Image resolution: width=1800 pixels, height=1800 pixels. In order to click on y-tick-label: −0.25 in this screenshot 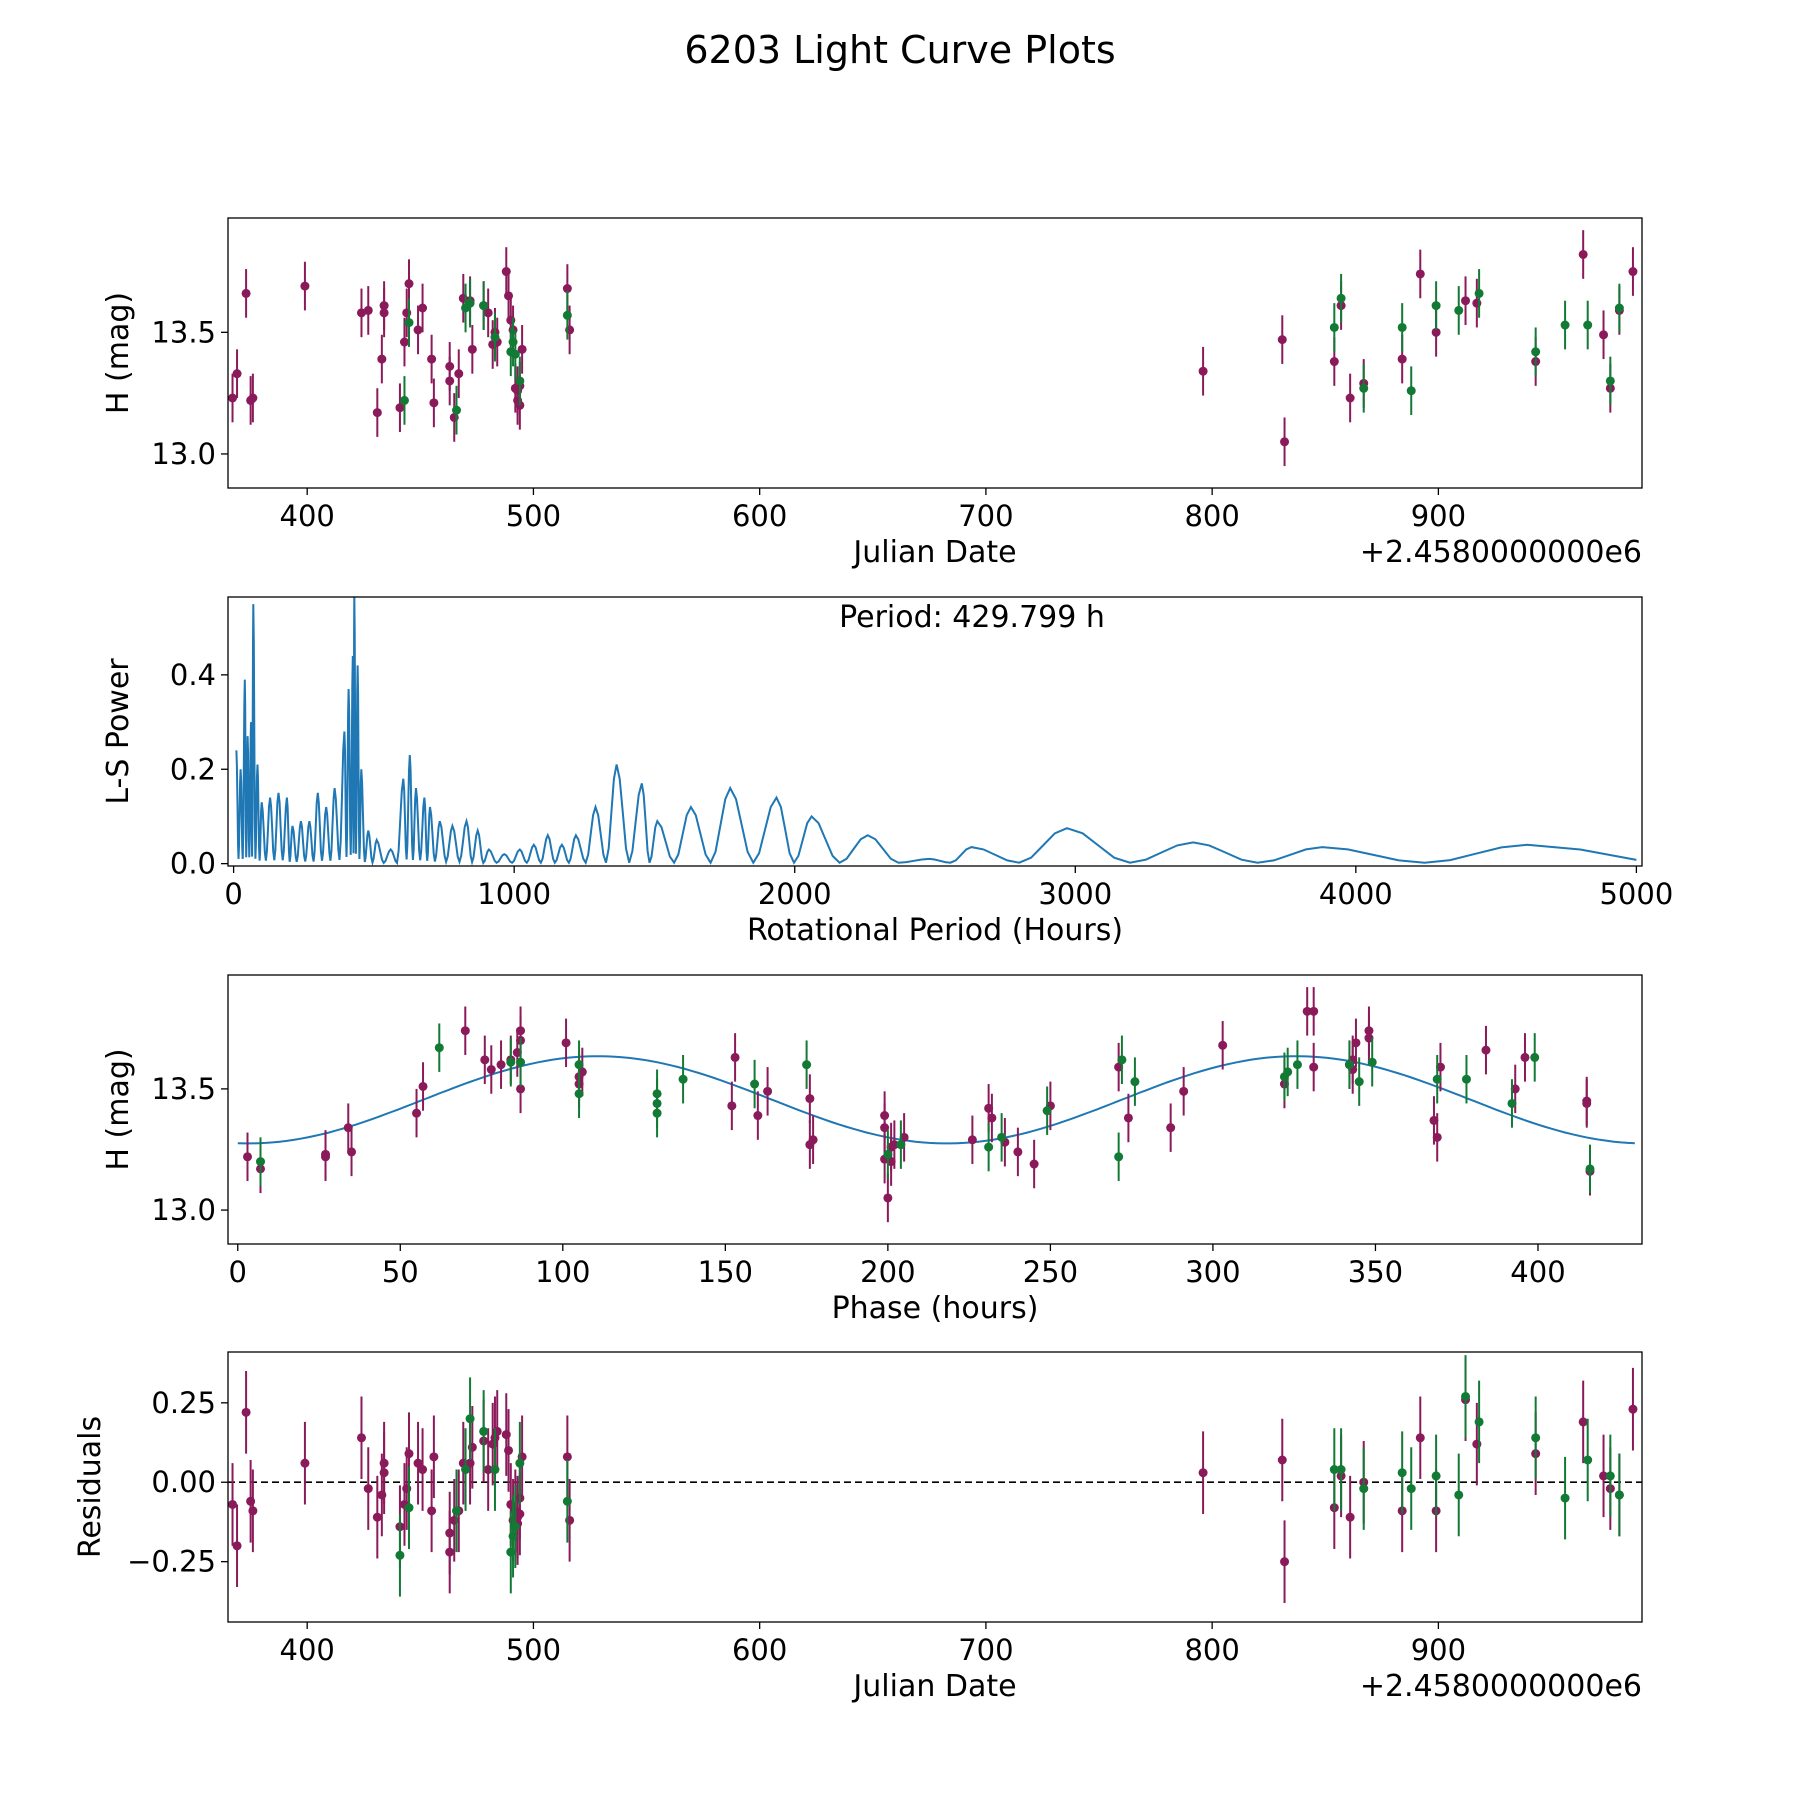, I will do `click(171, 1562)`.